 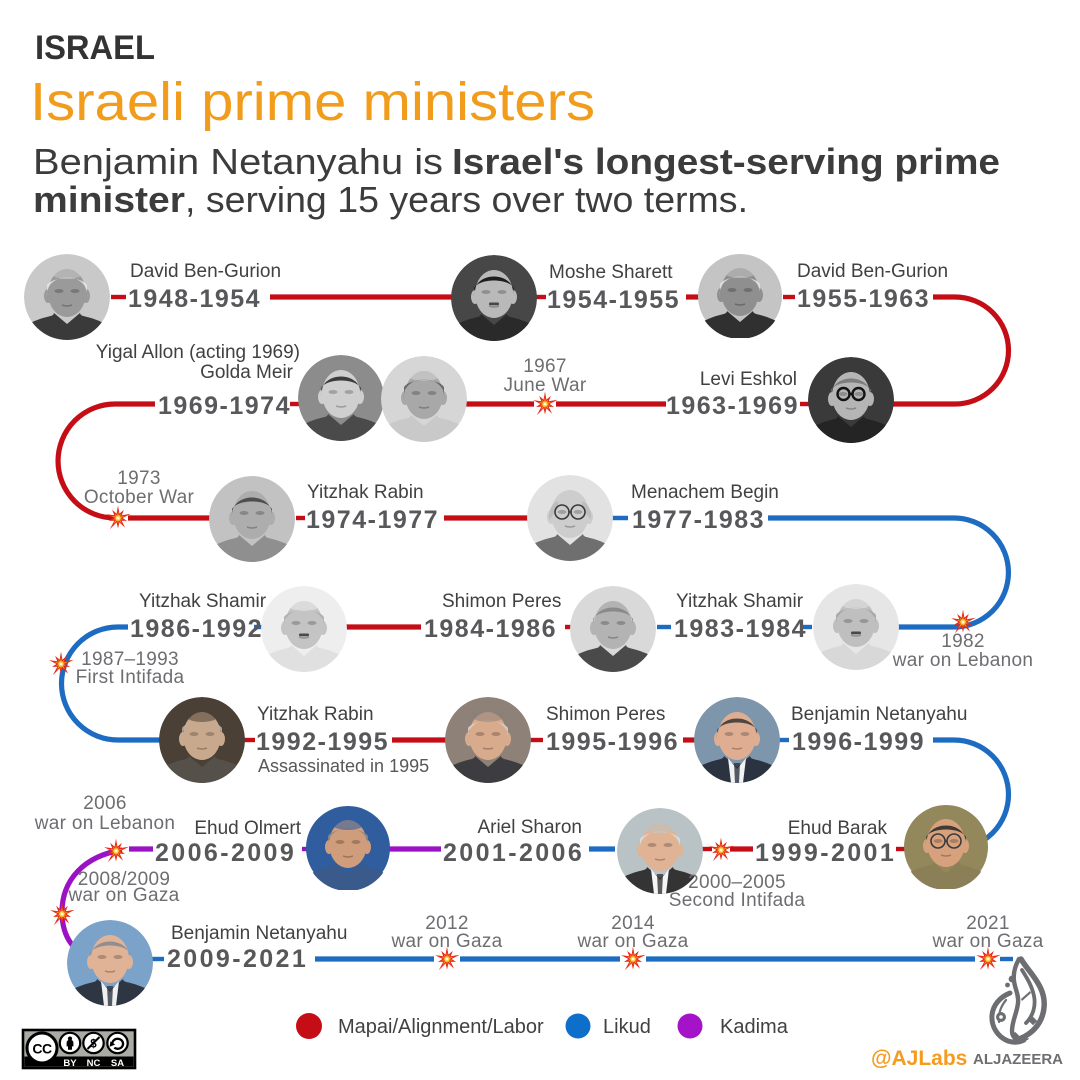 I want to click on svg-text: 1963-1969, so click(x=732, y=406).